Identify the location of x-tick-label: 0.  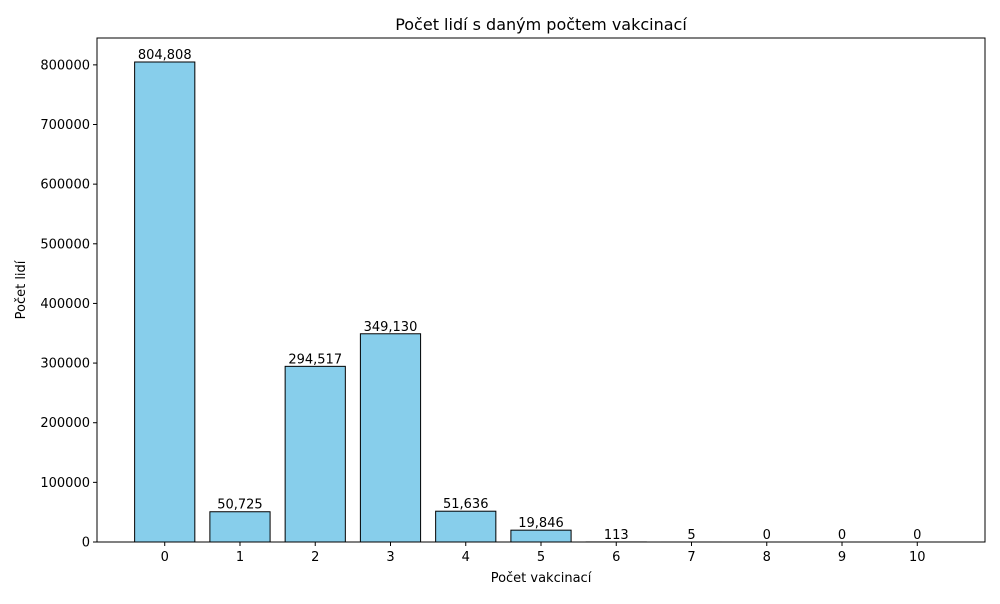
(165, 557).